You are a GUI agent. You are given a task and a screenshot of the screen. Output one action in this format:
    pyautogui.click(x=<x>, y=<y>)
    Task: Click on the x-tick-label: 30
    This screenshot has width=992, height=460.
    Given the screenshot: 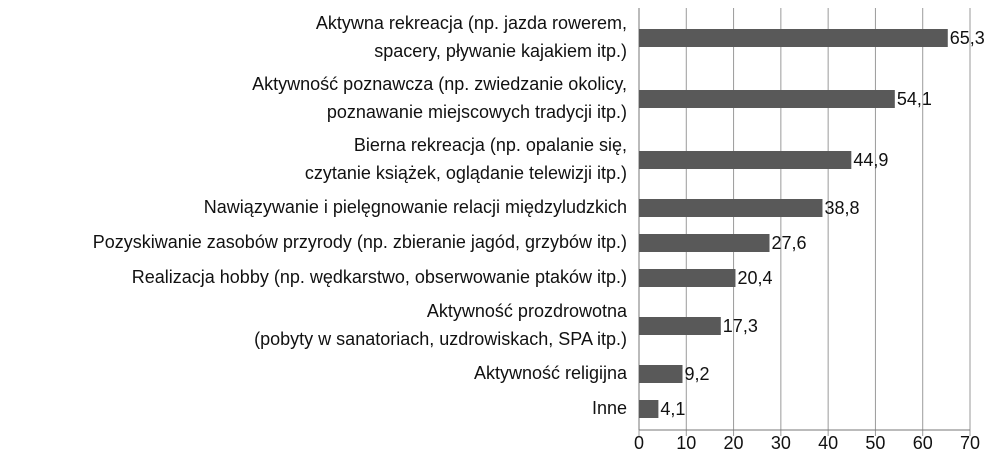 What is the action you would take?
    pyautogui.click(x=781, y=443)
    